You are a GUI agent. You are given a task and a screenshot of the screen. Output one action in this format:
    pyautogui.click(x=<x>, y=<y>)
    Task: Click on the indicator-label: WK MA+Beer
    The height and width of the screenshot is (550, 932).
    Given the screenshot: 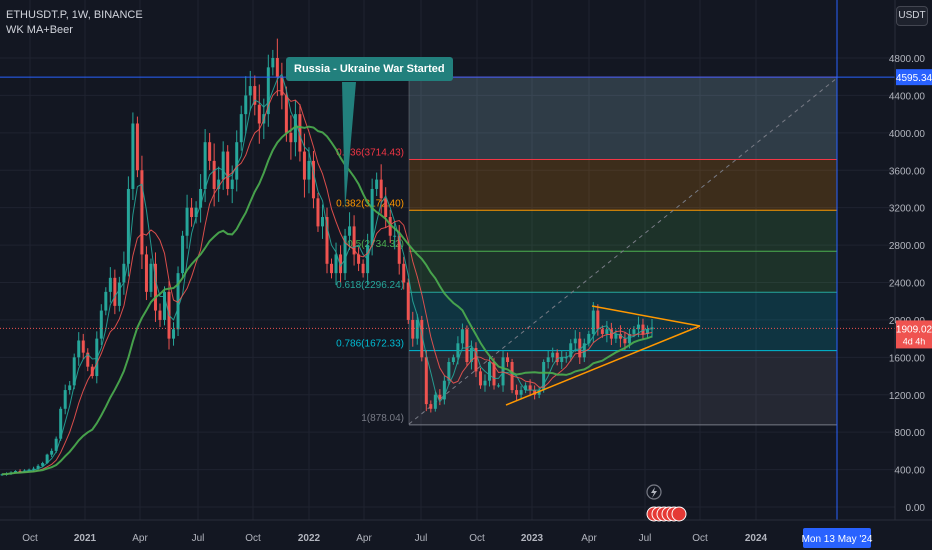 What is the action you would take?
    pyautogui.click(x=39, y=30)
    